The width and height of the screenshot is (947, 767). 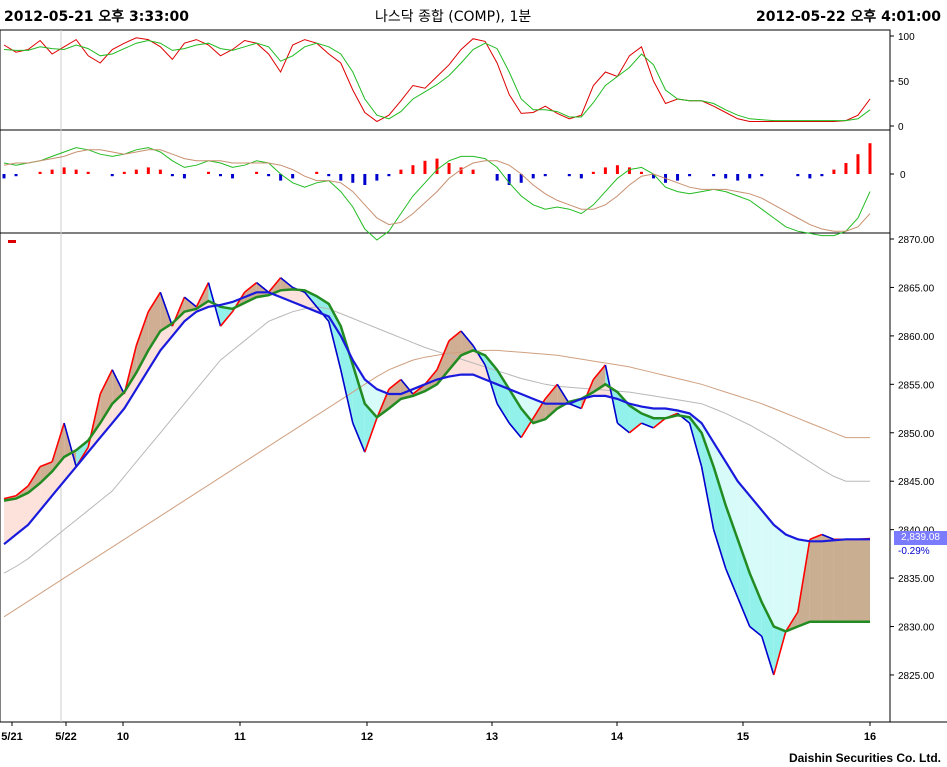 I want to click on last-price-badge: 2,839.08, so click(x=920, y=538).